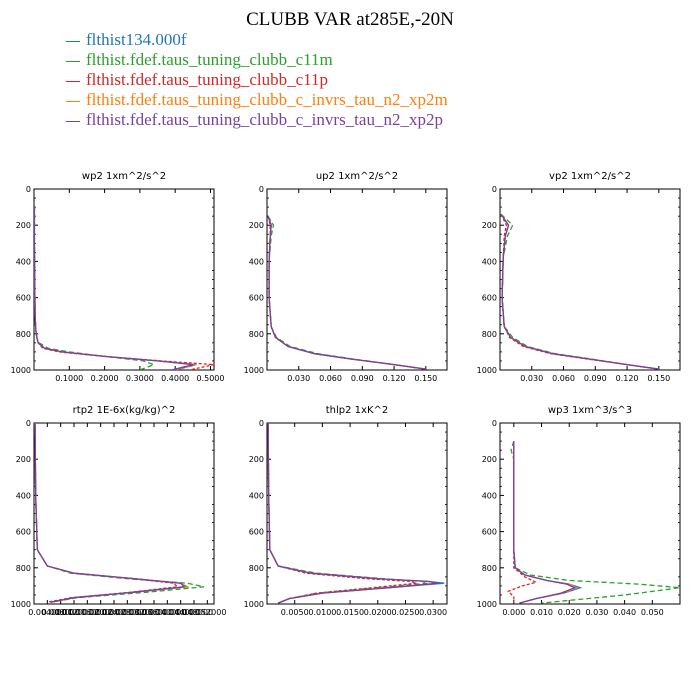 This screenshot has height=700, width=700. What do you see at coordinates (330, 378) in the screenshot?
I see `x-tick-label: 0.060` at bounding box center [330, 378].